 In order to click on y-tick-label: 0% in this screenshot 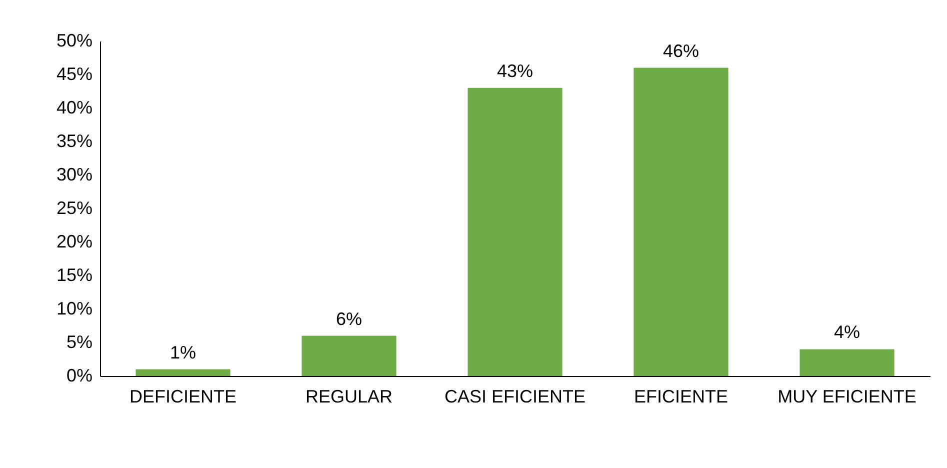, I will do `click(79, 376)`.